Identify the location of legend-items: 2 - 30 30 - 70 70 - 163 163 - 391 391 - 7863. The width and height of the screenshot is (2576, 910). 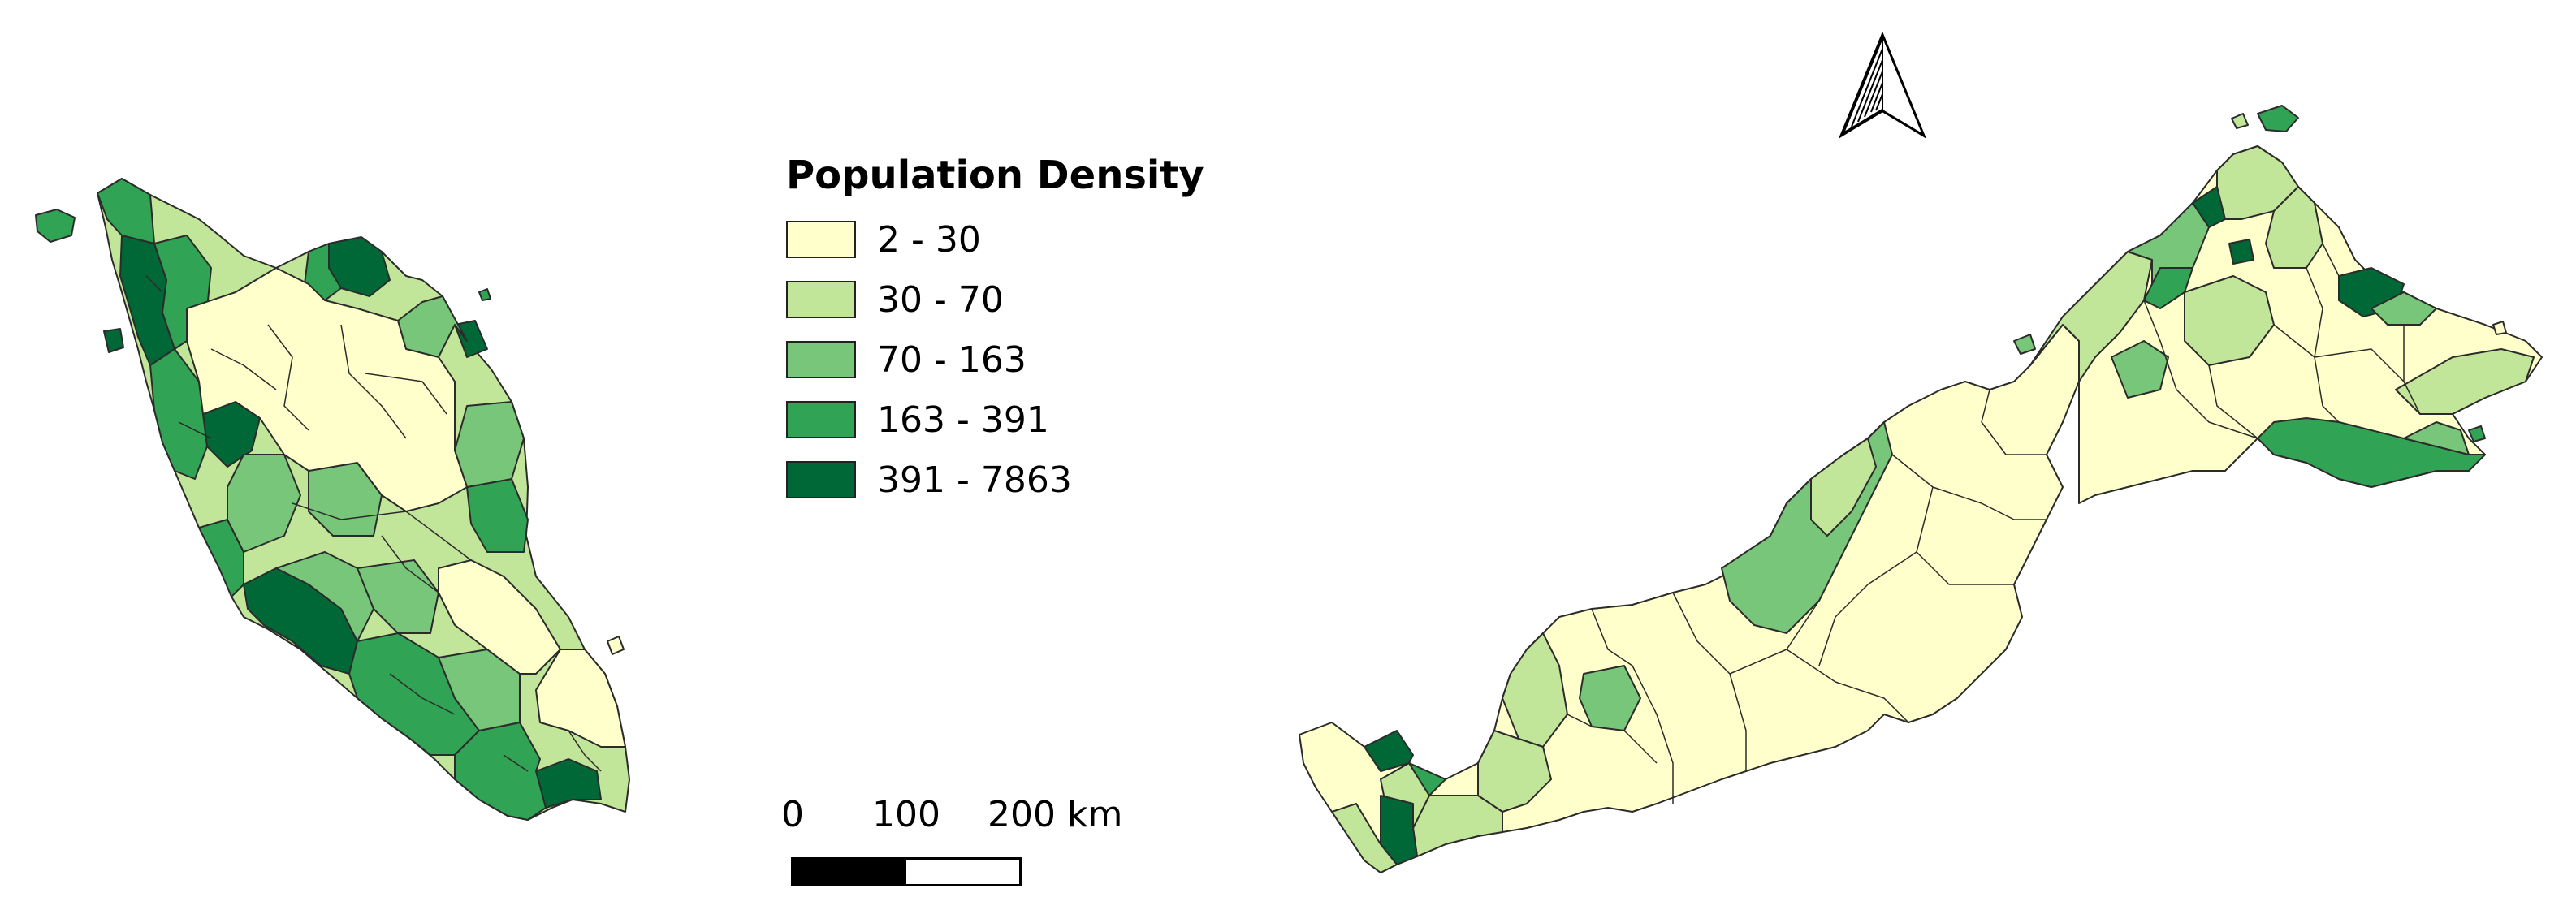
(1014, 359).